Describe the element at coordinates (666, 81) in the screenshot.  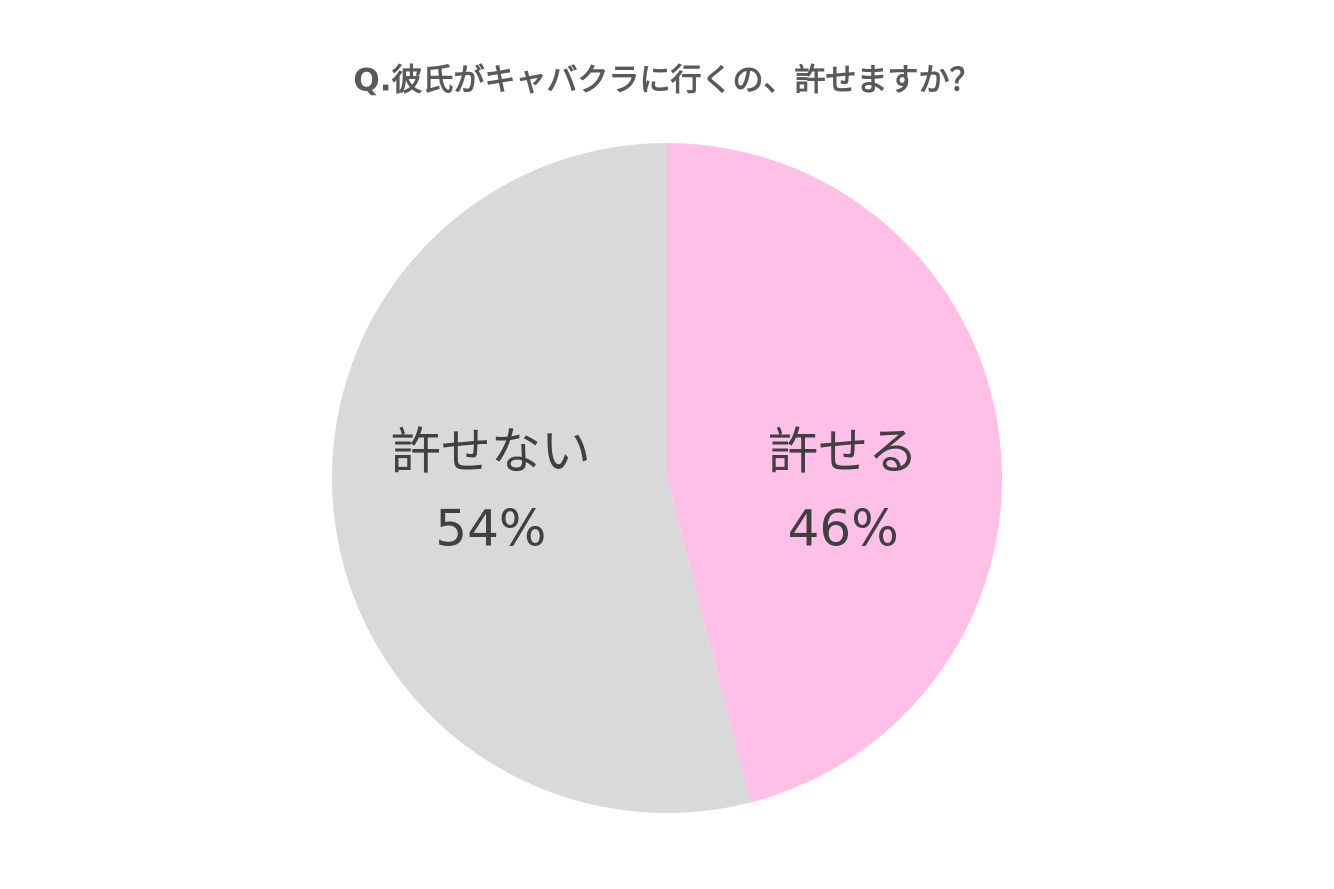
I see `chart-title: Q.彼氏がキャバクラに行くの、許せますか？` at that location.